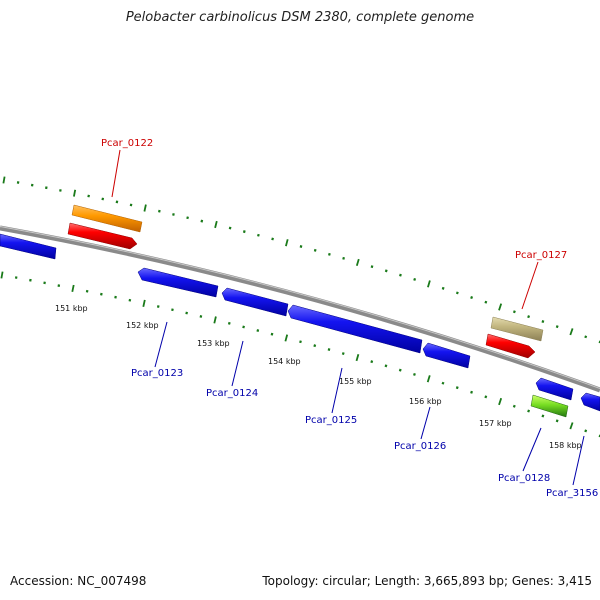 The height and width of the screenshot is (600, 600). I want to click on label-pcar-0128: Pcar_0128, so click(524, 478).